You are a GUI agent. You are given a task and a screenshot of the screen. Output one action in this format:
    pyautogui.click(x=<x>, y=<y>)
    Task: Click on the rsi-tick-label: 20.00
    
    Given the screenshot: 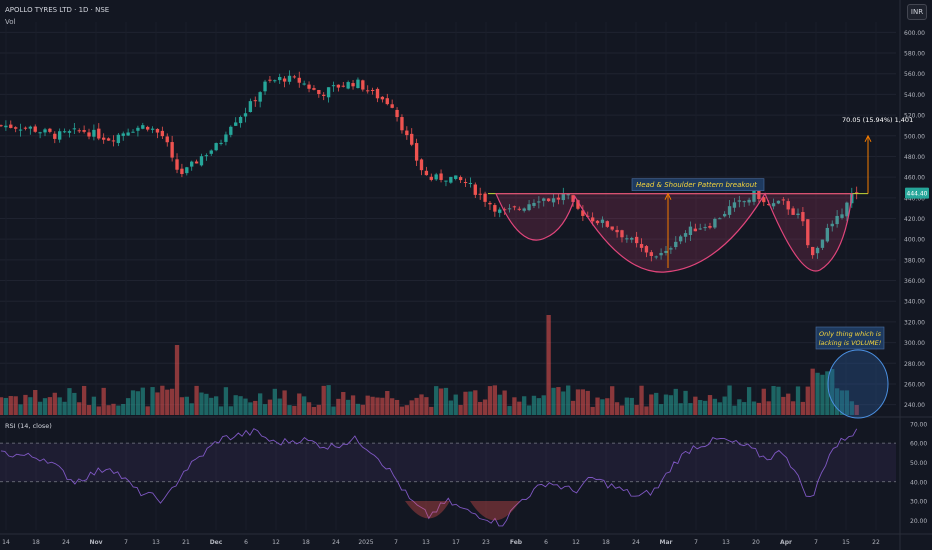 What is the action you would take?
    pyautogui.click(x=918, y=521)
    